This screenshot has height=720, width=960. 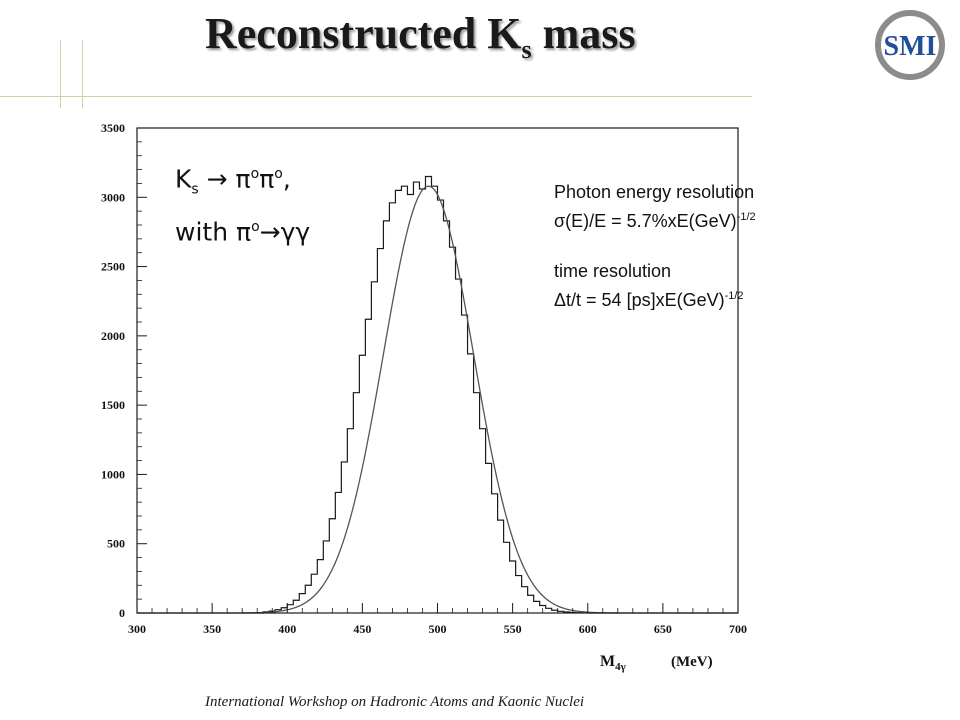 What do you see at coordinates (124, 370) in the screenshot?
I see `y-ticks: 0 500 1000 1500 2000 2500 3000 3500` at bounding box center [124, 370].